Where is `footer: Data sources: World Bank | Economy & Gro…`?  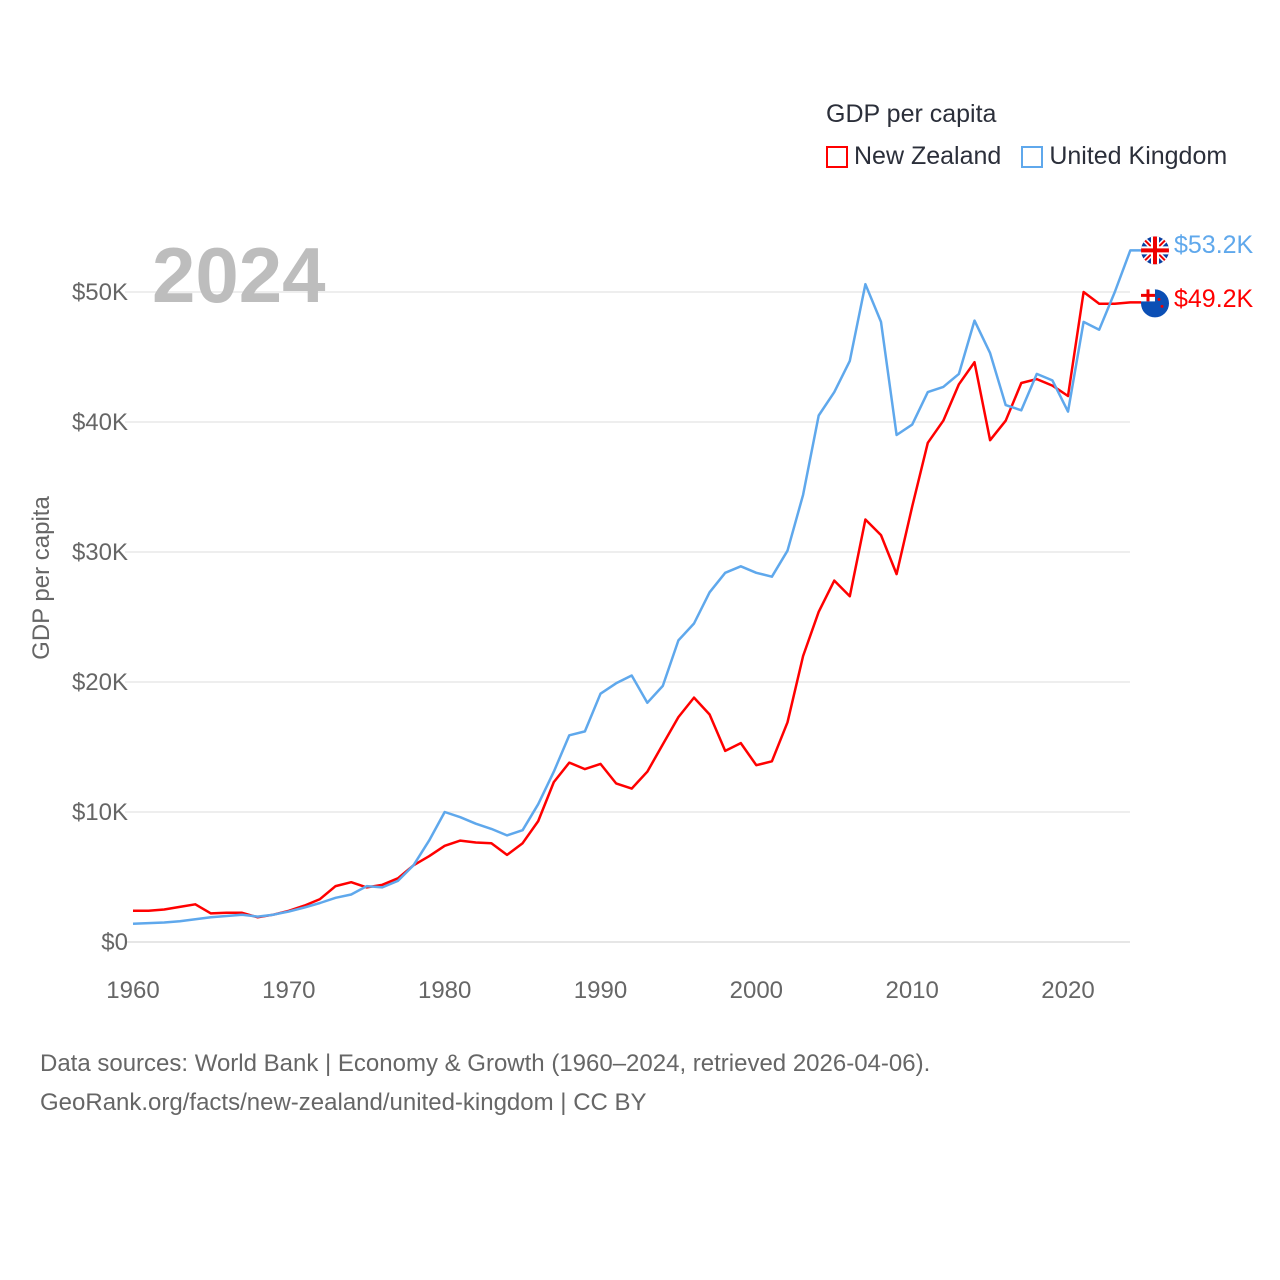
footer: Data sources: World Bank | Economy & Gro… is located at coordinates (485, 1083).